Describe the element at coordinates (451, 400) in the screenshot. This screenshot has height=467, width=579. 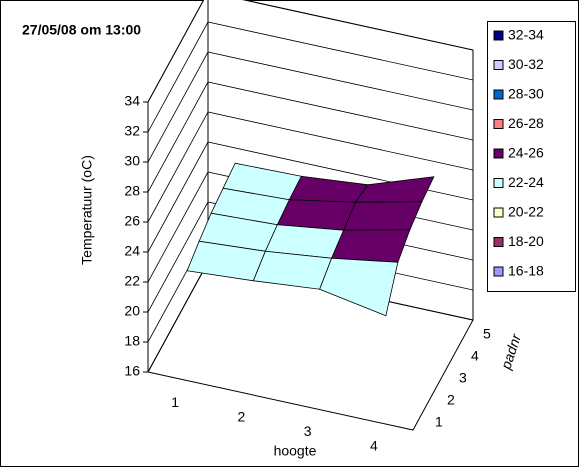
I see `y-tick-label: 2` at that location.